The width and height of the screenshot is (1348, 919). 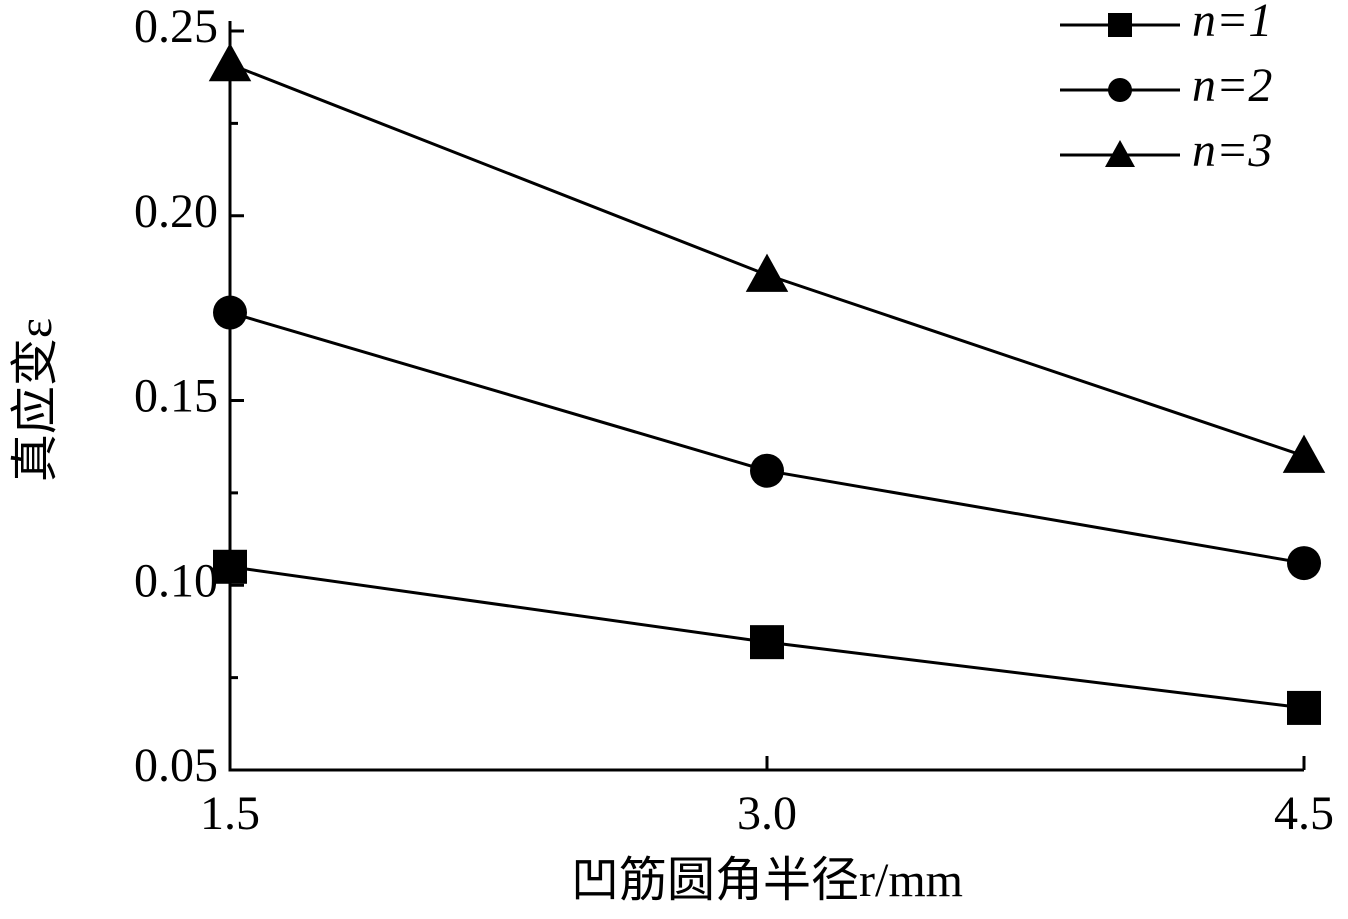 What do you see at coordinates (176, 211) in the screenshot?
I see `y-tick-label: 0.20` at bounding box center [176, 211].